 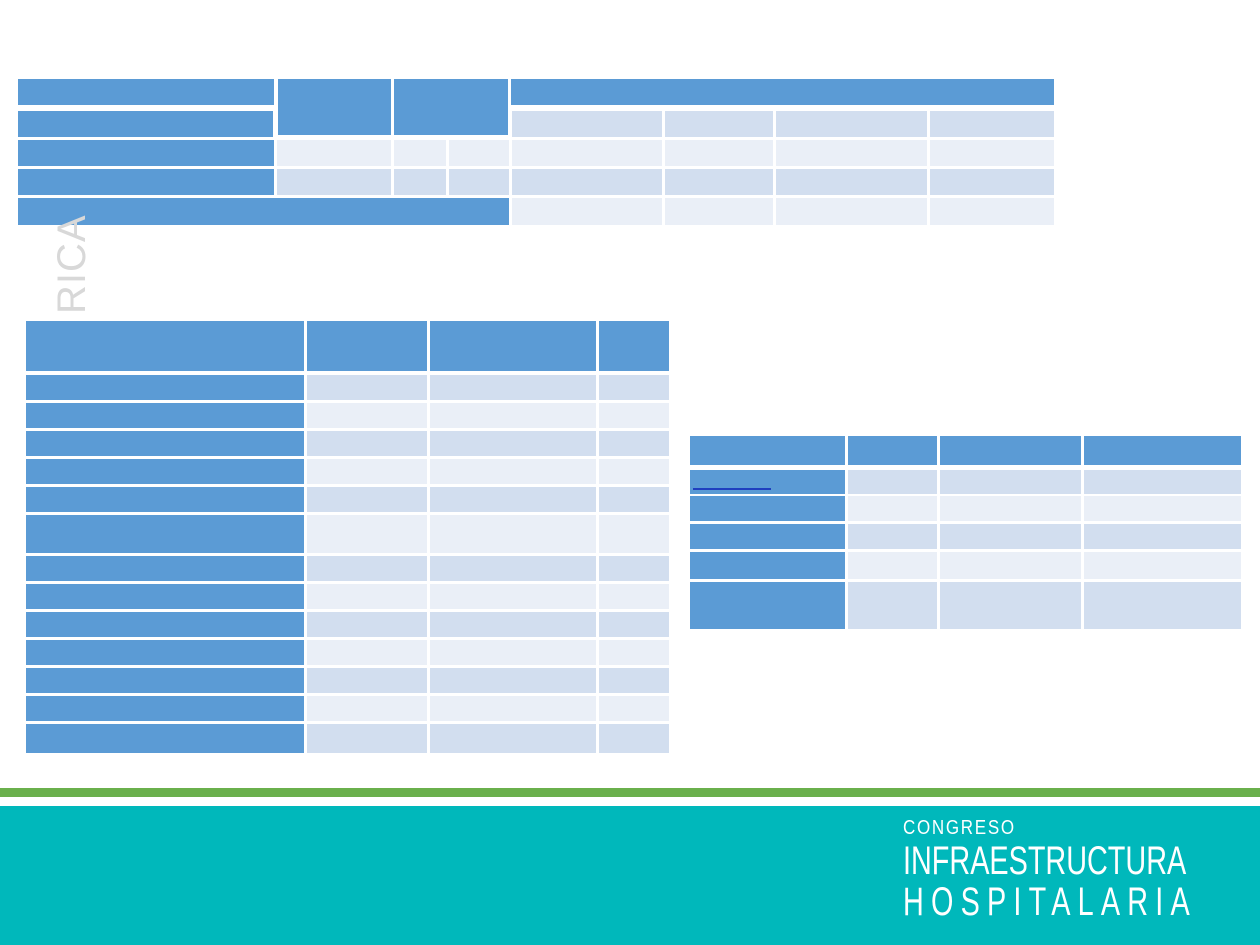 What do you see at coordinates (630, 792) in the screenshot?
I see `green-band` at bounding box center [630, 792].